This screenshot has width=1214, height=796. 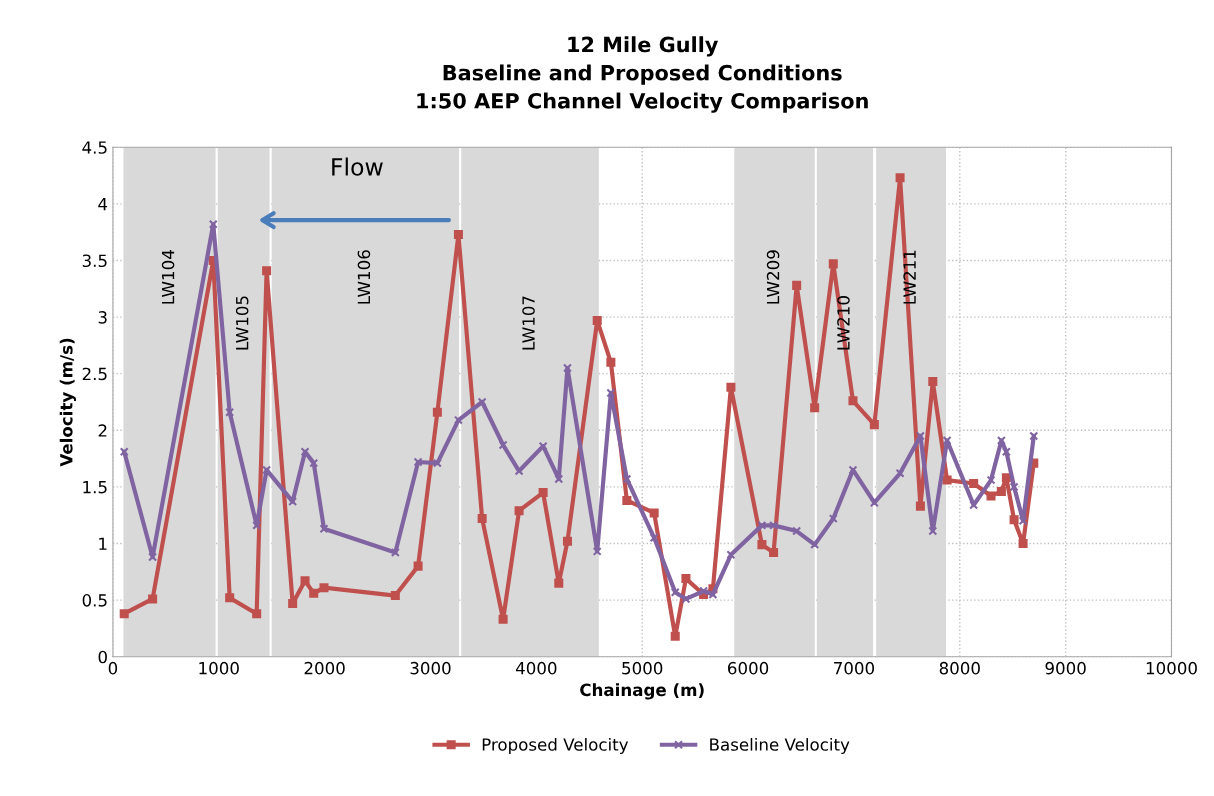 I want to click on y-tick-label: 0, so click(x=102, y=657).